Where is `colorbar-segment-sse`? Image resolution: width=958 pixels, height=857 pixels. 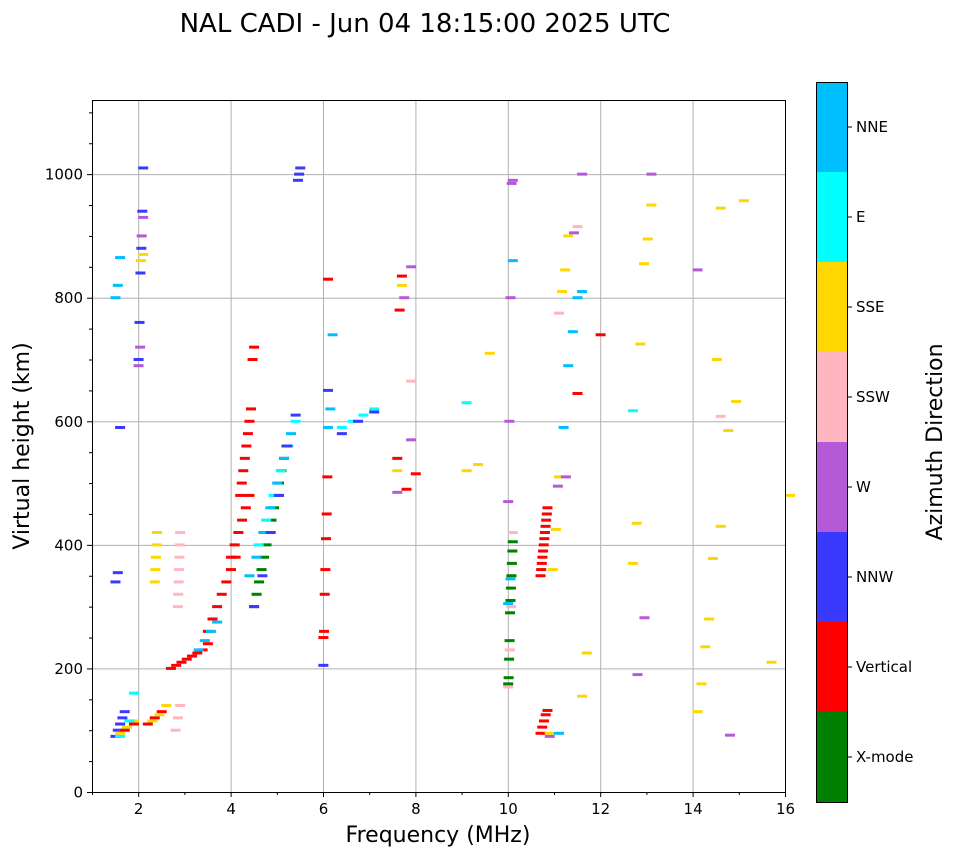
colorbar-segment-sse is located at coordinates (831, 307).